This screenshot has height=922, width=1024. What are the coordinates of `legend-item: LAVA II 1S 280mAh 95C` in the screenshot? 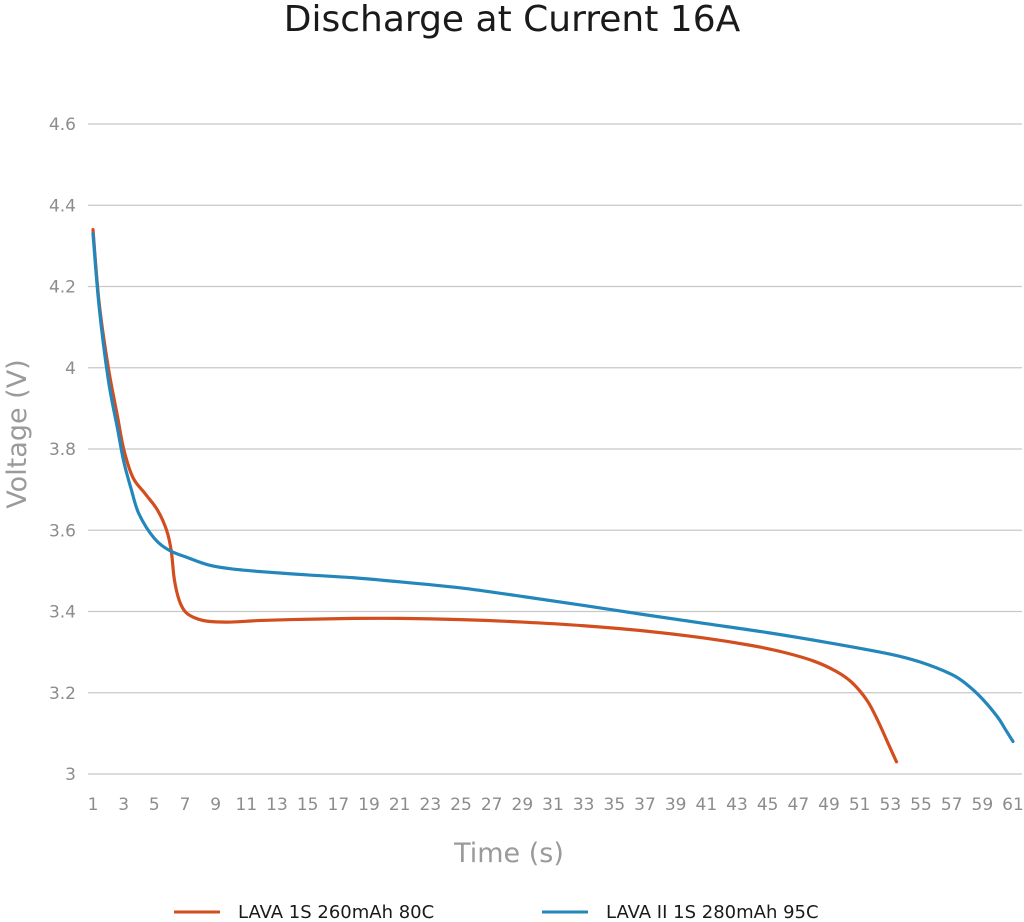 It's located at (680, 912).